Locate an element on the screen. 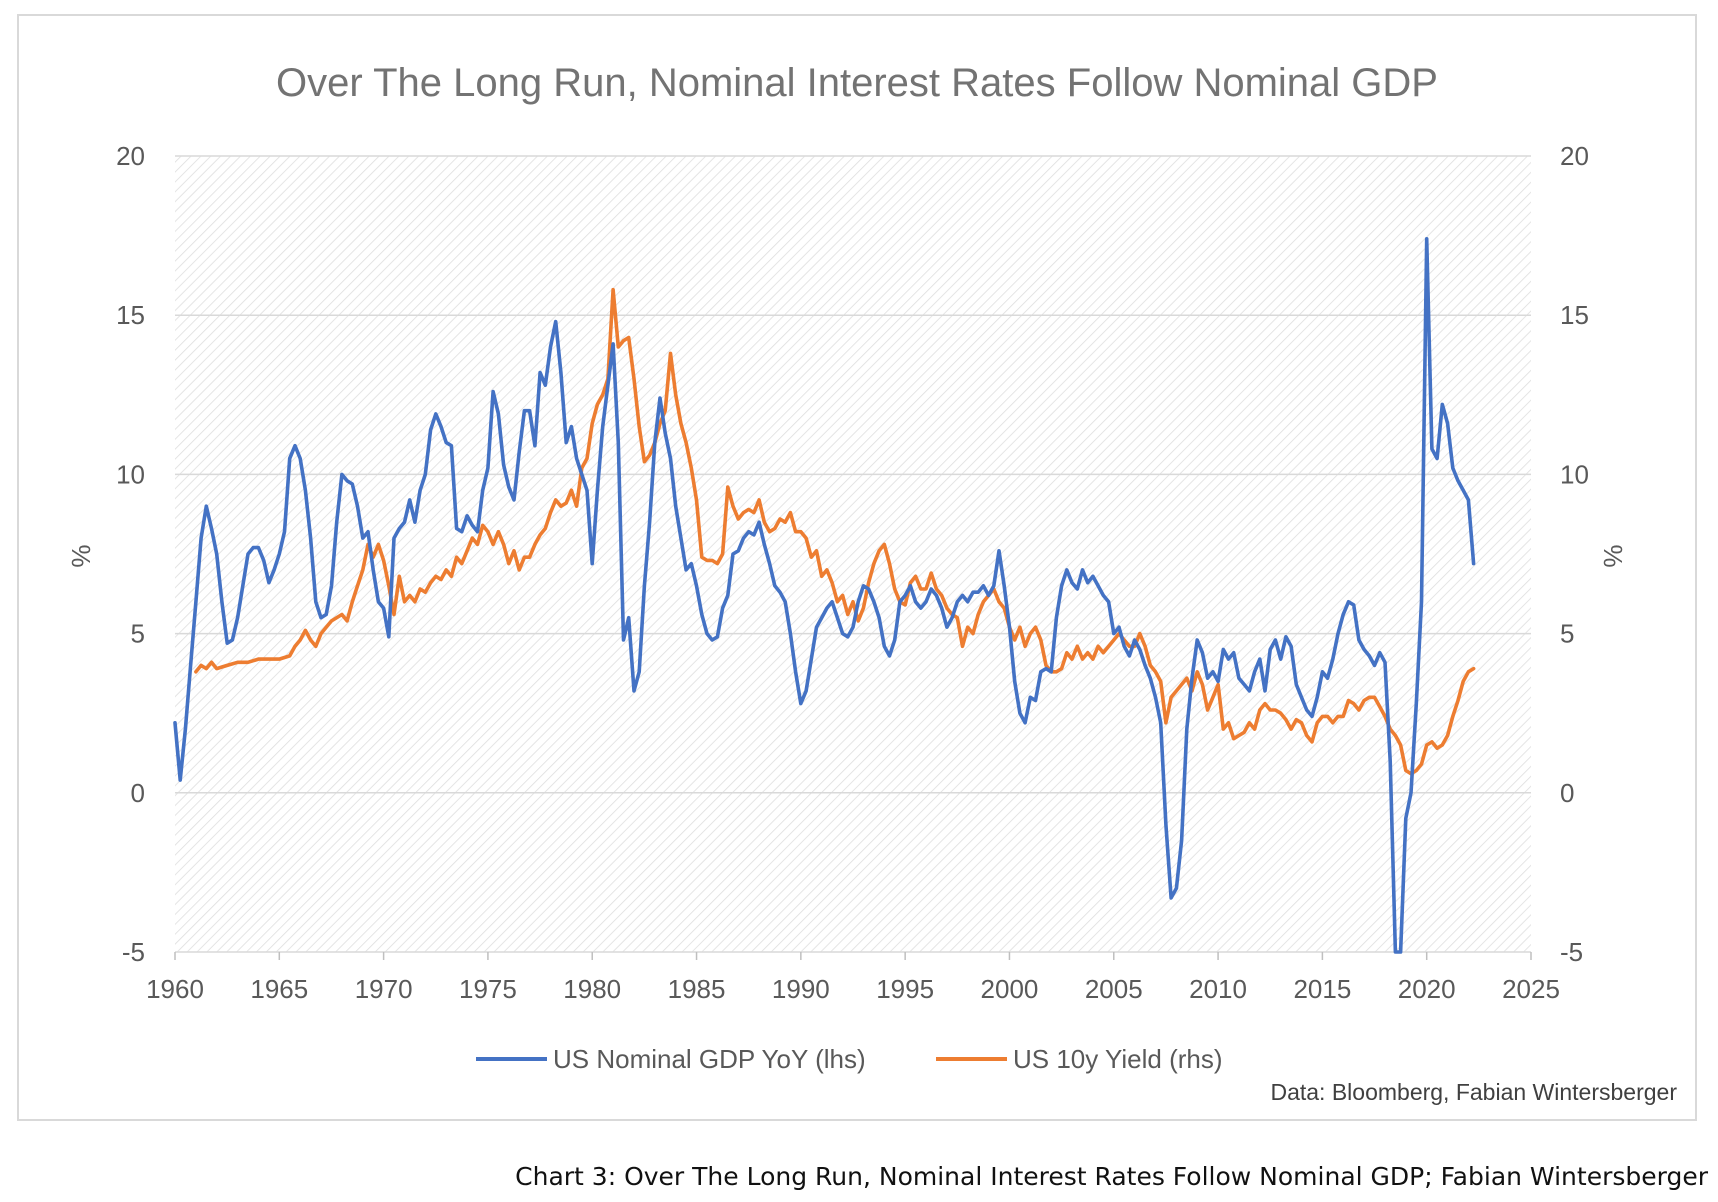 The image size is (1718, 1202). y-axis-right: 20 15 10 5 0 -5 is located at coordinates (1574, 554).